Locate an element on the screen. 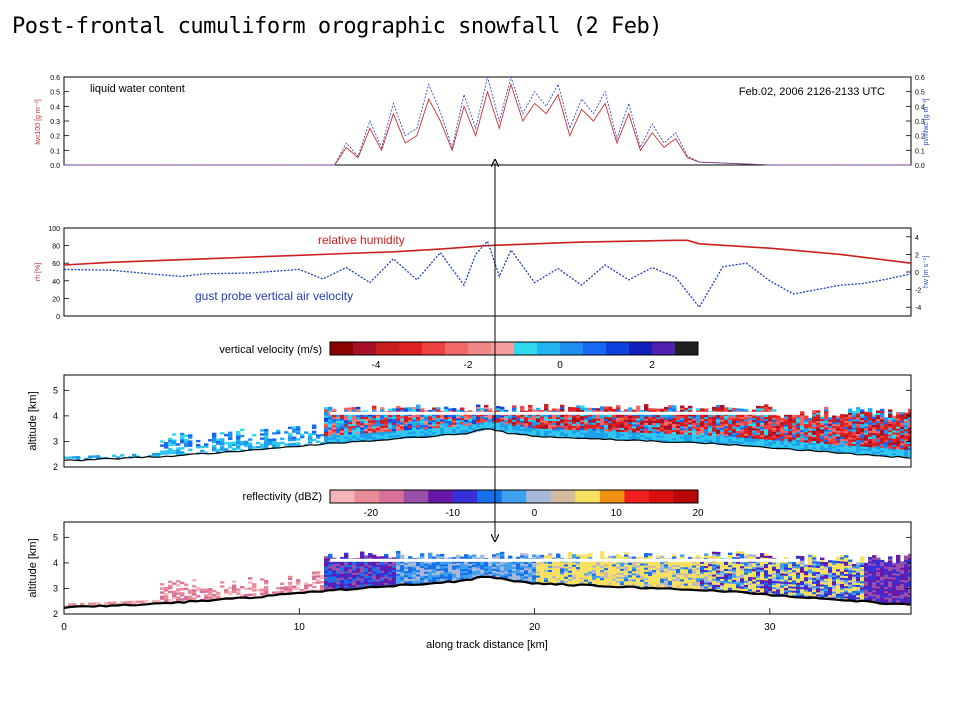  w-series-label: gust probe vertical air velocity is located at coordinates (274, 296).